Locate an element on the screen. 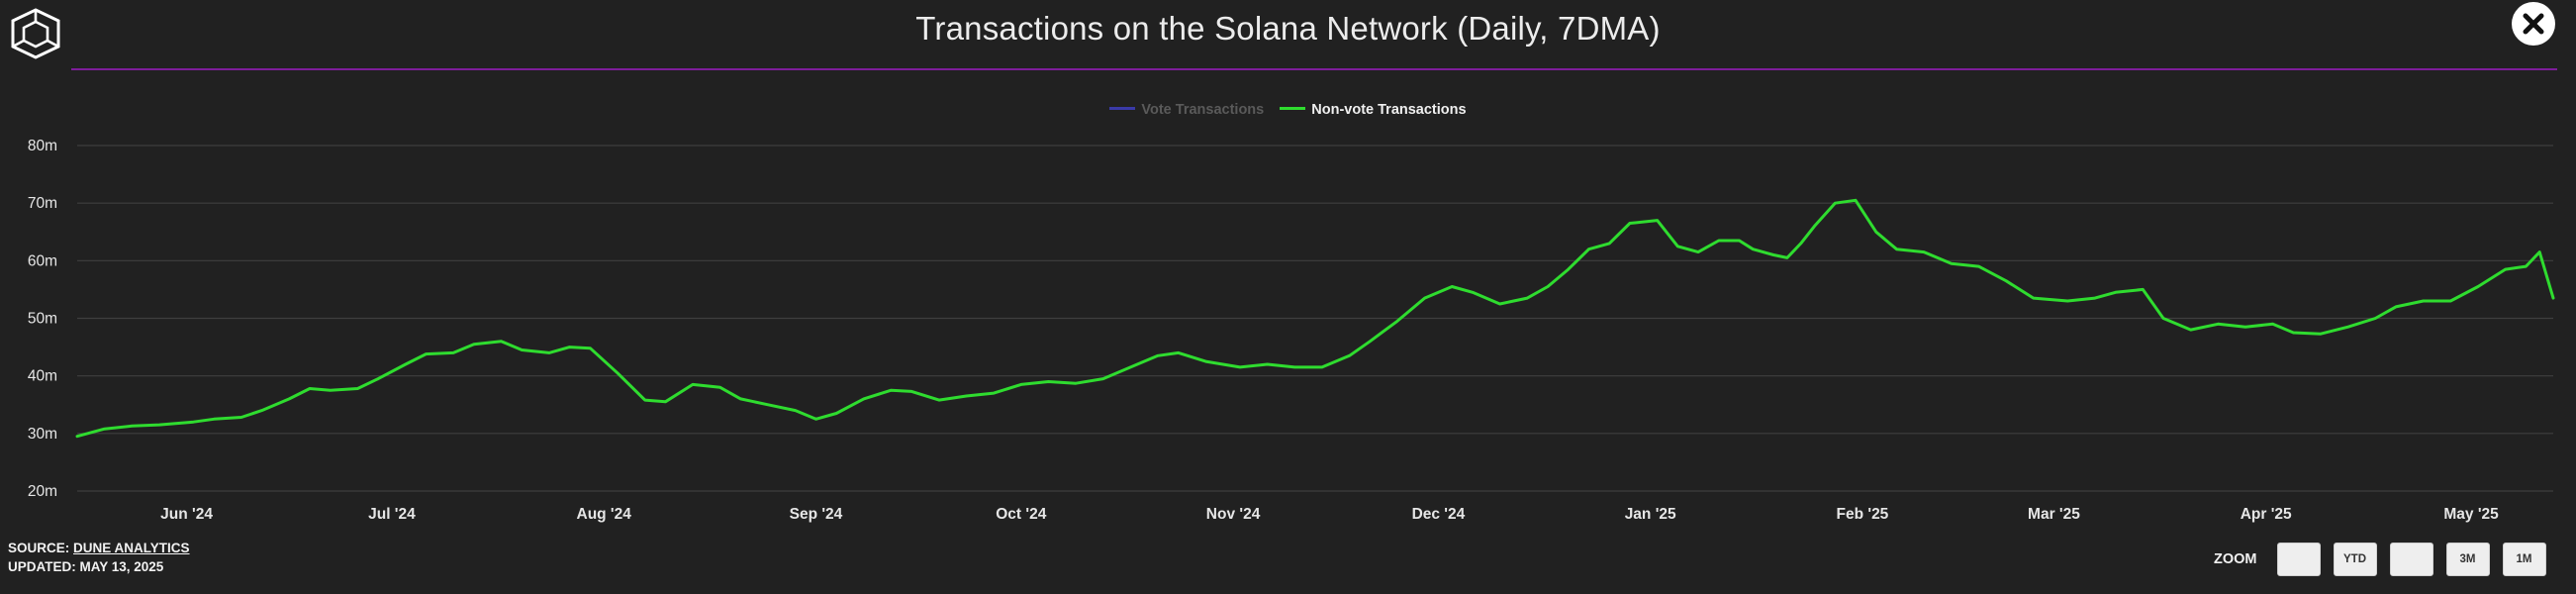 The height and width of the screenshot is (594, 2576). source-line: SOURCE: DUNE ANALYTICS is located at coordinates (99, 548).